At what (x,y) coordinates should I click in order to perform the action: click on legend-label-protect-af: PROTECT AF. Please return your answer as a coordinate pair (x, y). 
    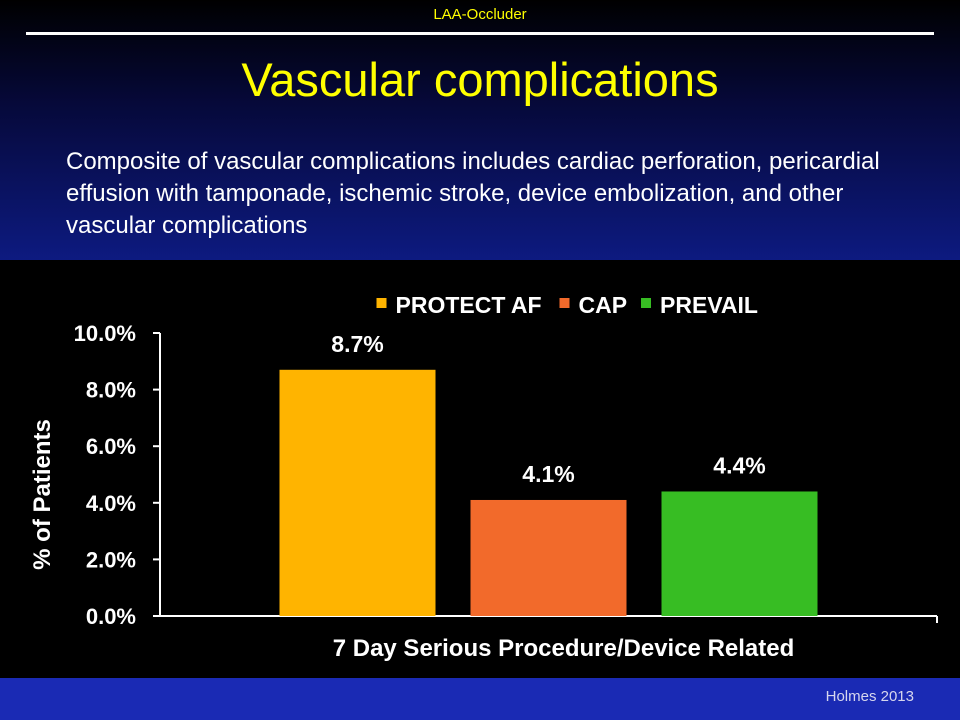
    Looking at the image, I should click on (469, 305).